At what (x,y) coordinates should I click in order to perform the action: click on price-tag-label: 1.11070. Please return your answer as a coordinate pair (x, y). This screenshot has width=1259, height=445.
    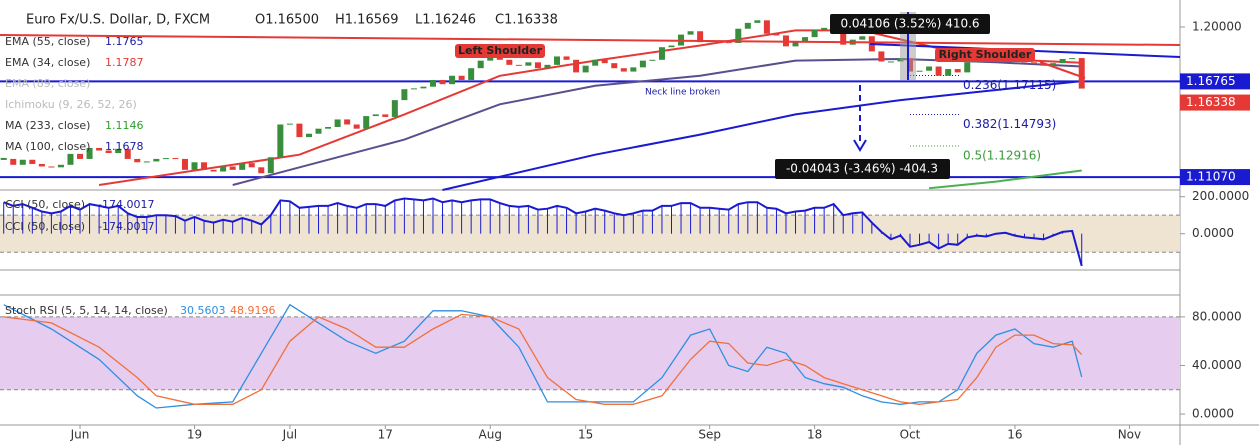
    Looking at the image, I should click on (1211, 177).